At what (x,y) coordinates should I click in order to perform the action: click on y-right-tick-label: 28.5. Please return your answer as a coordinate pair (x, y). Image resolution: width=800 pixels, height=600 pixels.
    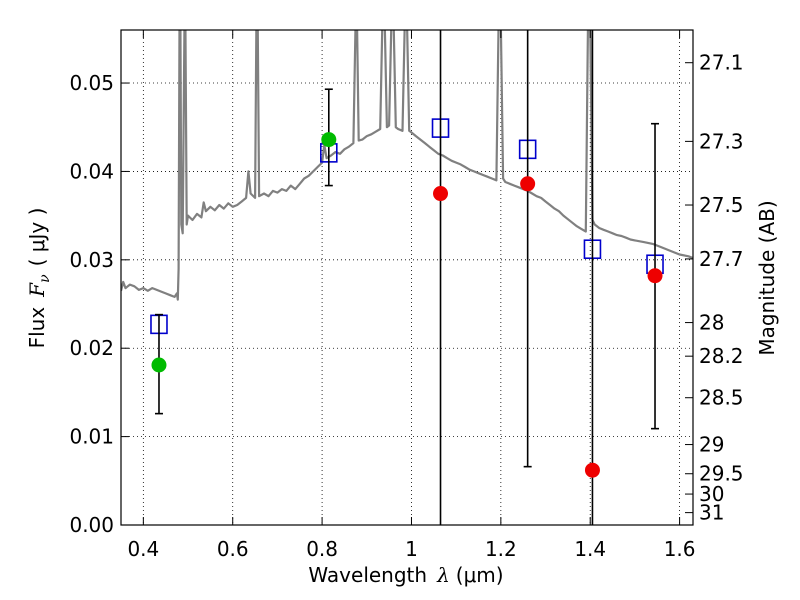
    Looking at the image, I should click on (721, 398).